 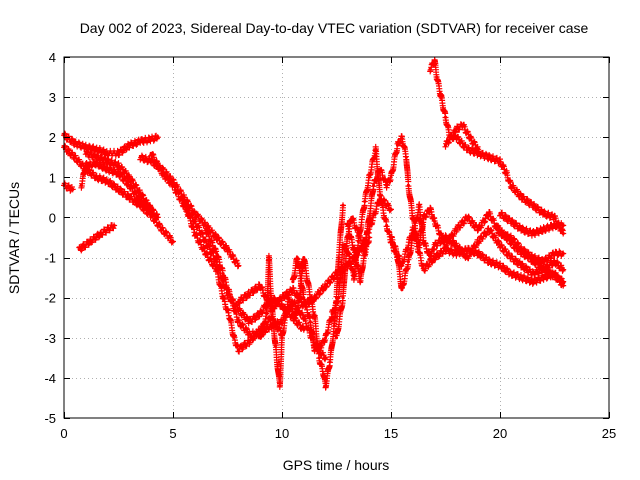 I want to click on series-track-o, so click(x=497, y=146).